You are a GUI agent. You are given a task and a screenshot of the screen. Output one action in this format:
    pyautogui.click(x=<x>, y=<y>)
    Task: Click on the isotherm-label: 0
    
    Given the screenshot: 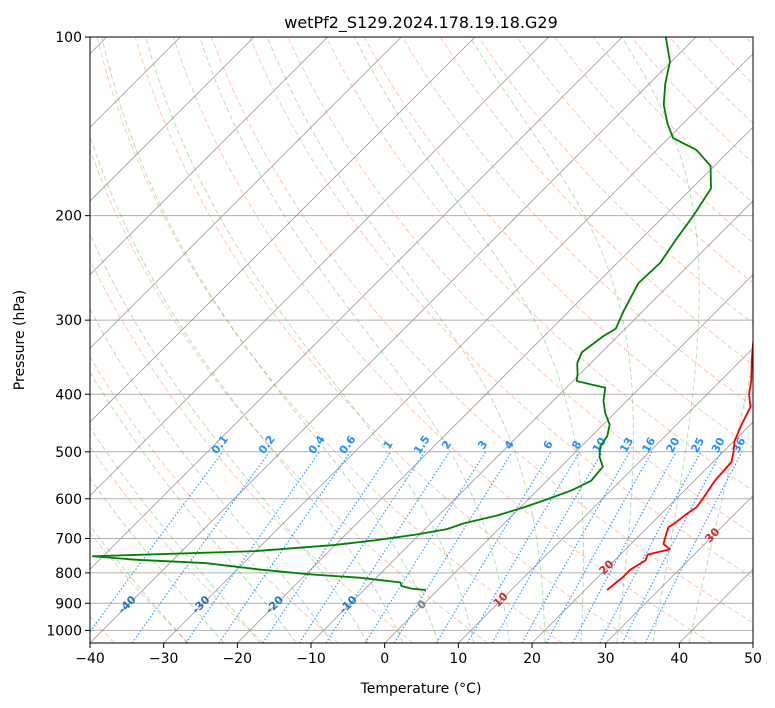 What is the action you would take?
    pyautogui.click(x=422, y=604)
    